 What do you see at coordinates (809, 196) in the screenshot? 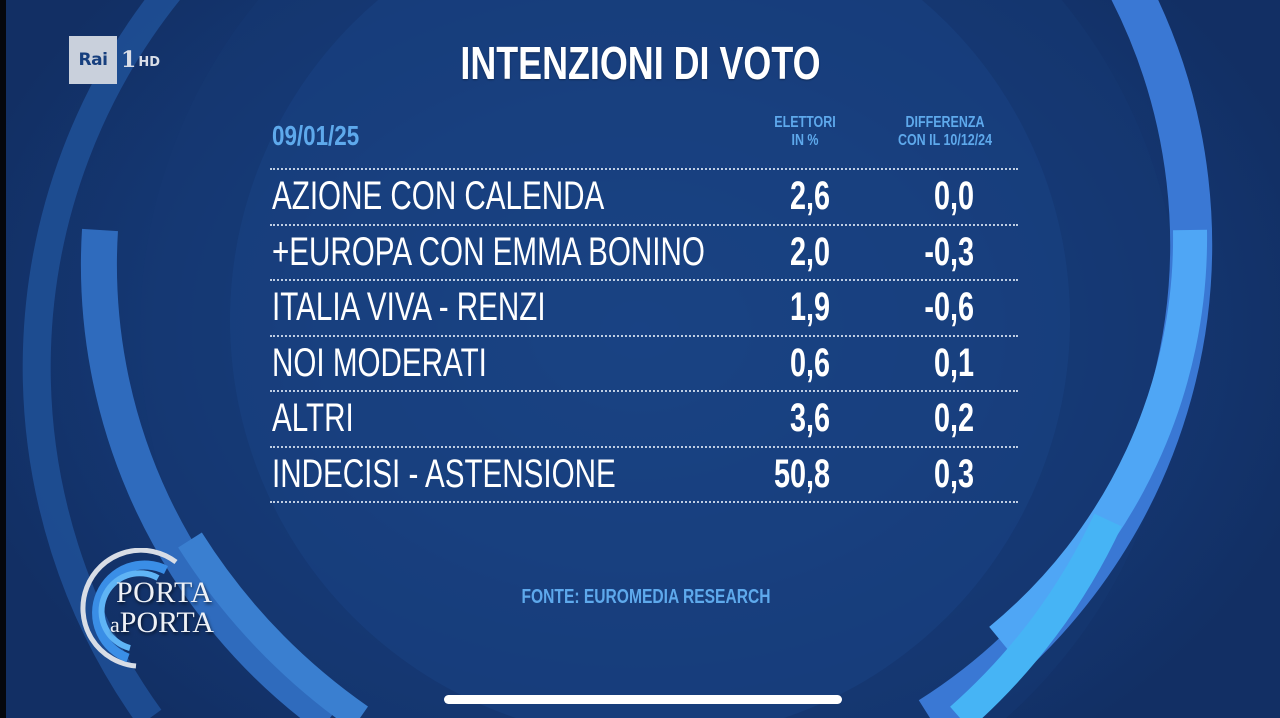
I see `vote-percent: 2,6` at bounding box center [809, 196].